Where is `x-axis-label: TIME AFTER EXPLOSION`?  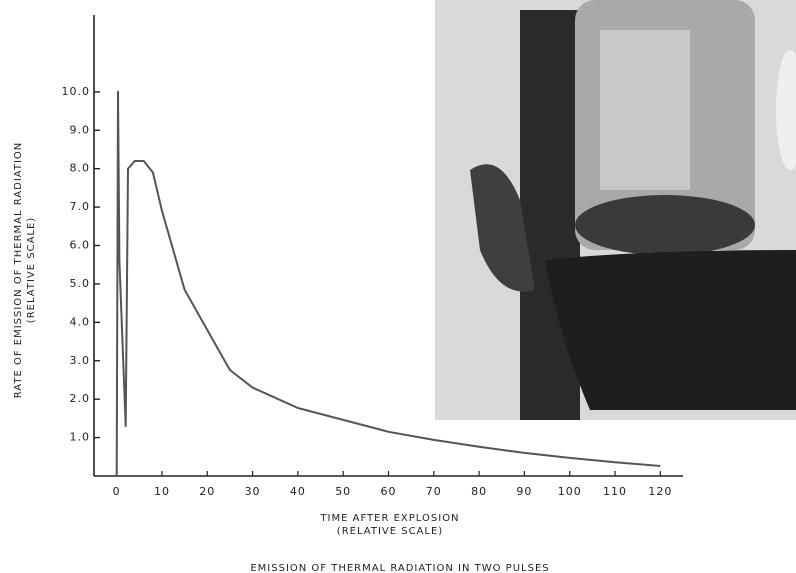
x-axis-label: TIME AFTER EXPLOSION is located at coordinates (389, 518).